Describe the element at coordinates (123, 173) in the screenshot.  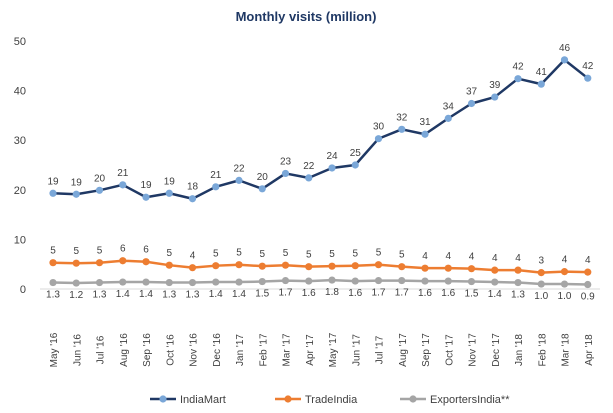
I see `data-label: 21` at that location.